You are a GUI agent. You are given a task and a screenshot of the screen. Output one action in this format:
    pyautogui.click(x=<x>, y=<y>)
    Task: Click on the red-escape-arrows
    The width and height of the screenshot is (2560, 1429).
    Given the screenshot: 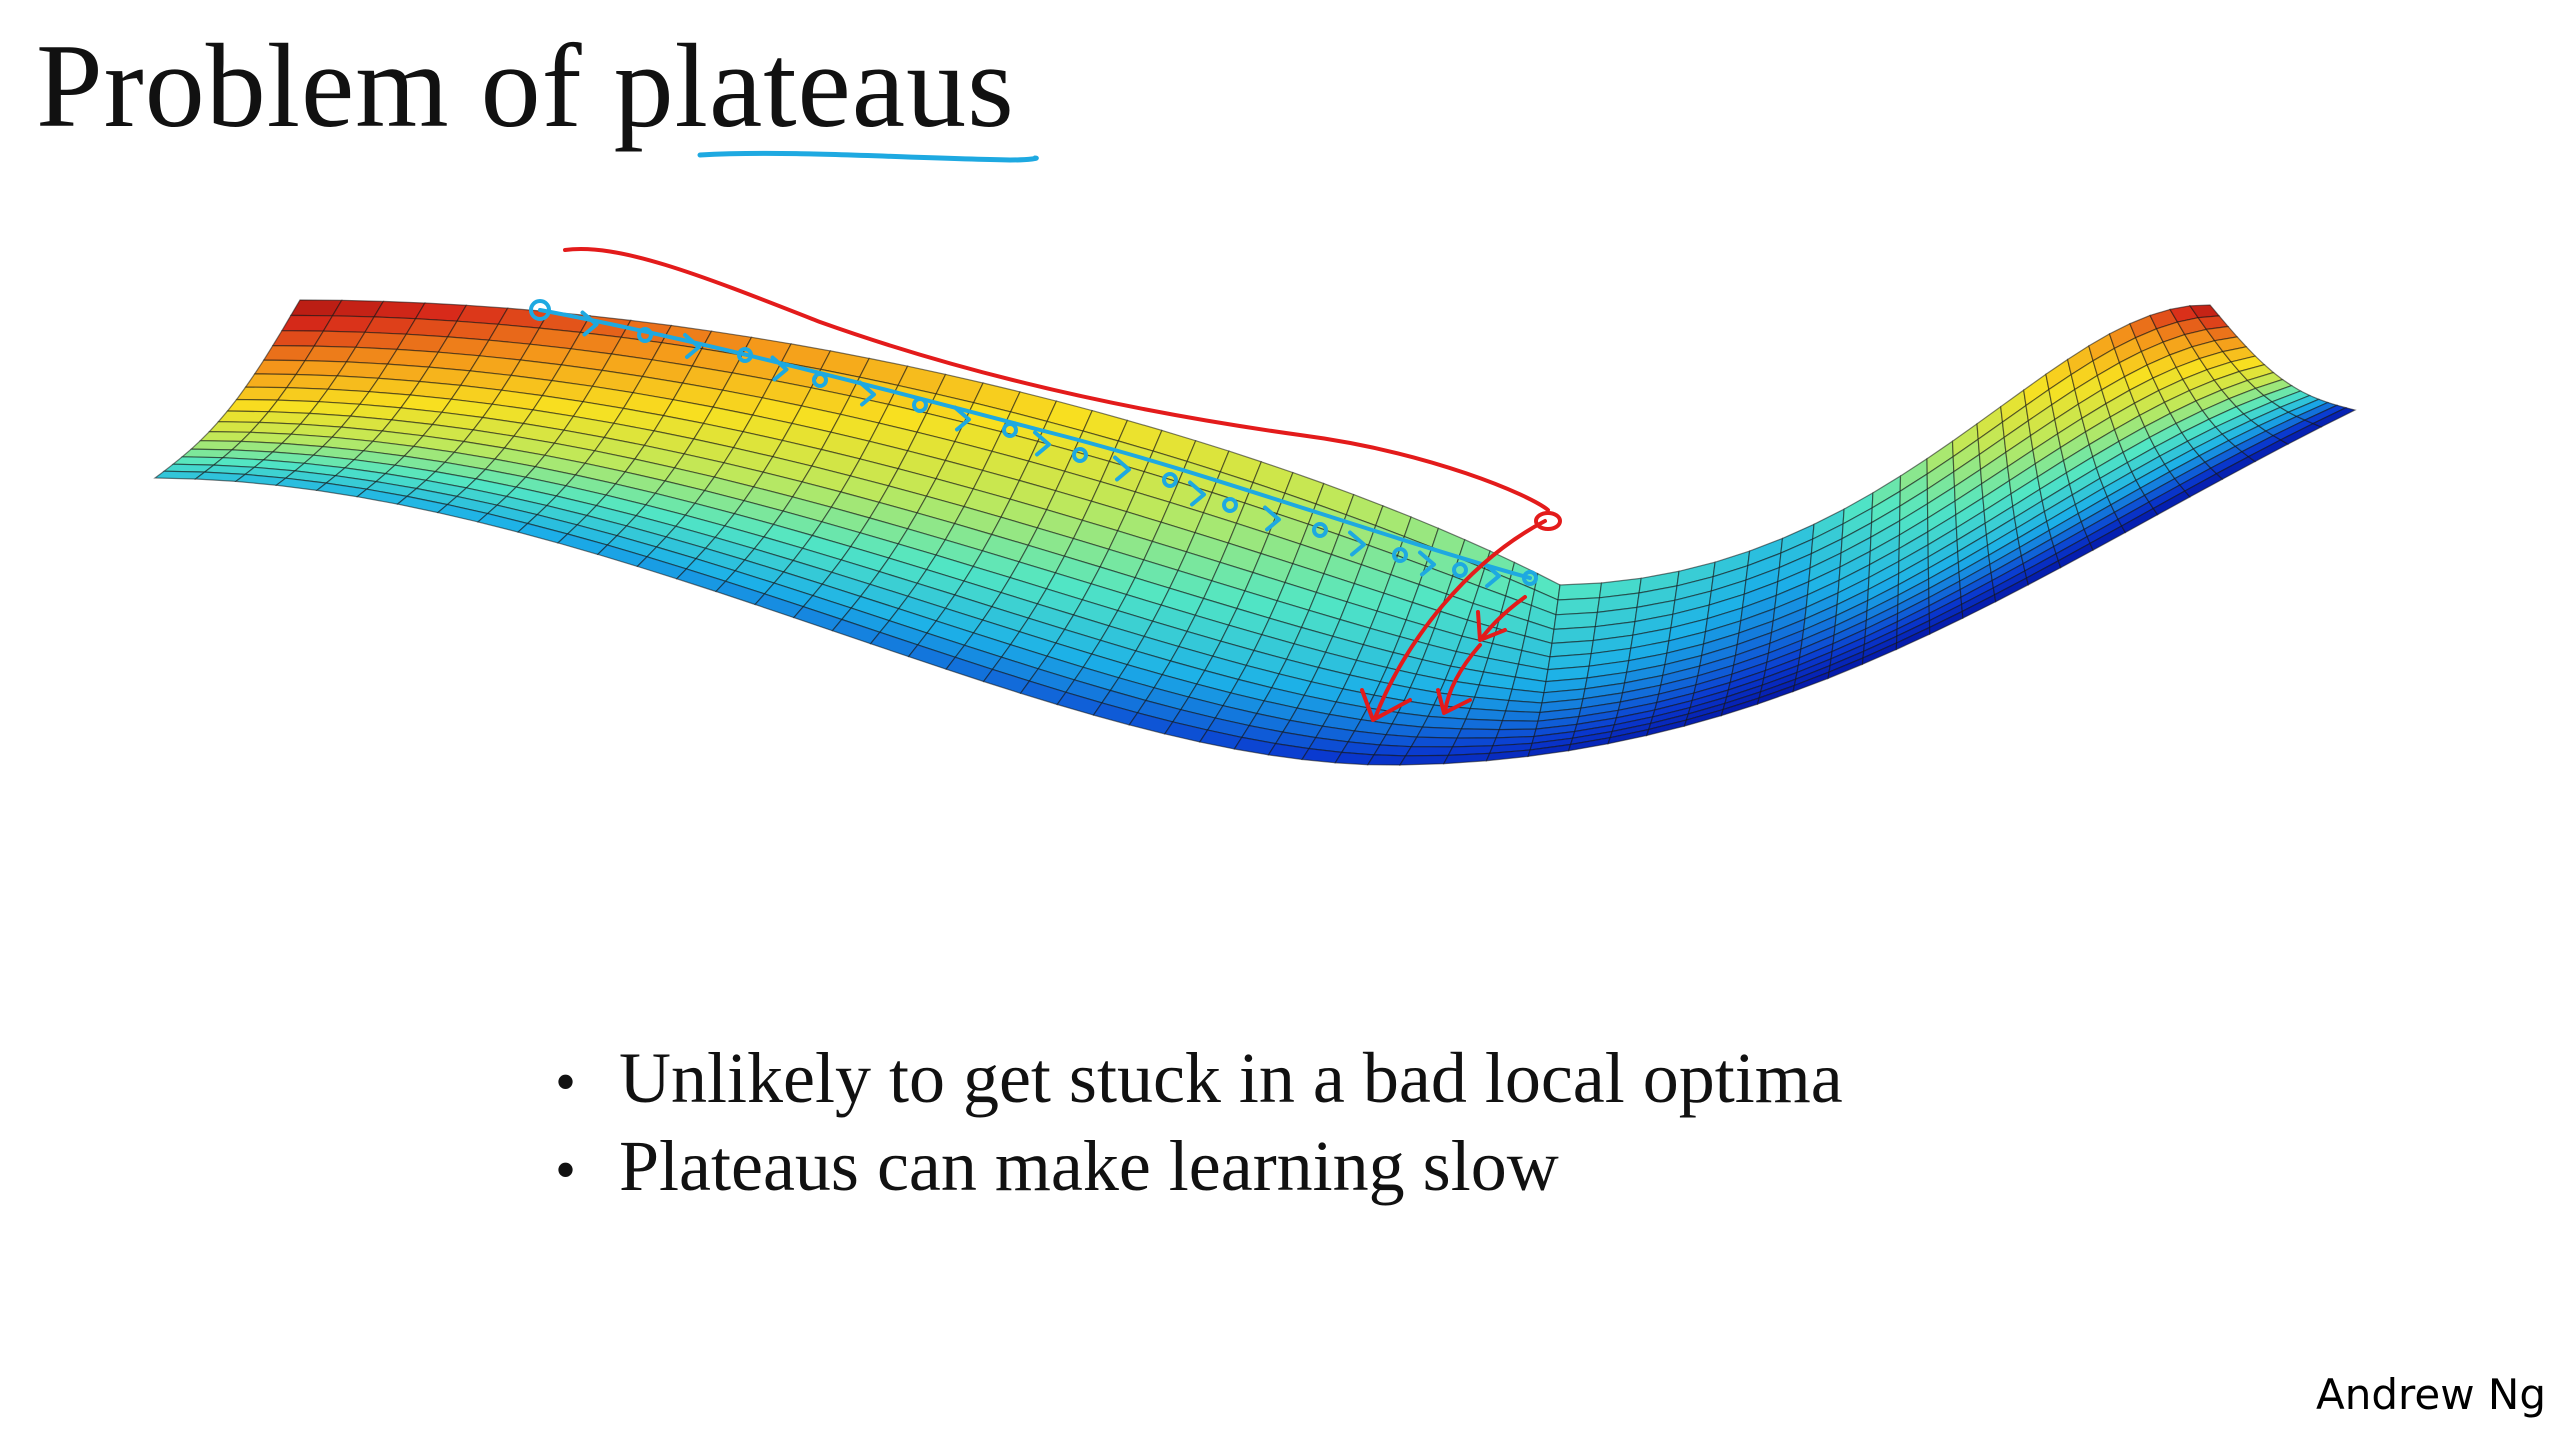 What is the action you would take?
    pyautogui.click(x=1461, y=616)
    